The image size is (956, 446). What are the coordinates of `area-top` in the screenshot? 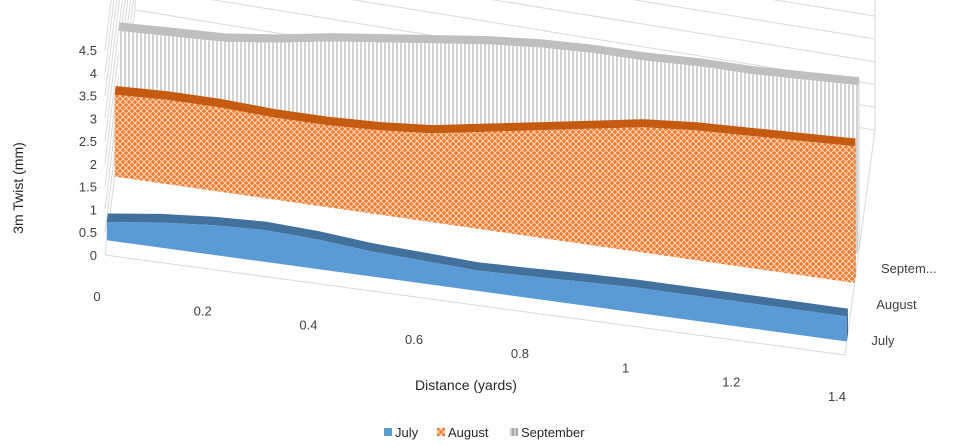 It's located at (489, 54).